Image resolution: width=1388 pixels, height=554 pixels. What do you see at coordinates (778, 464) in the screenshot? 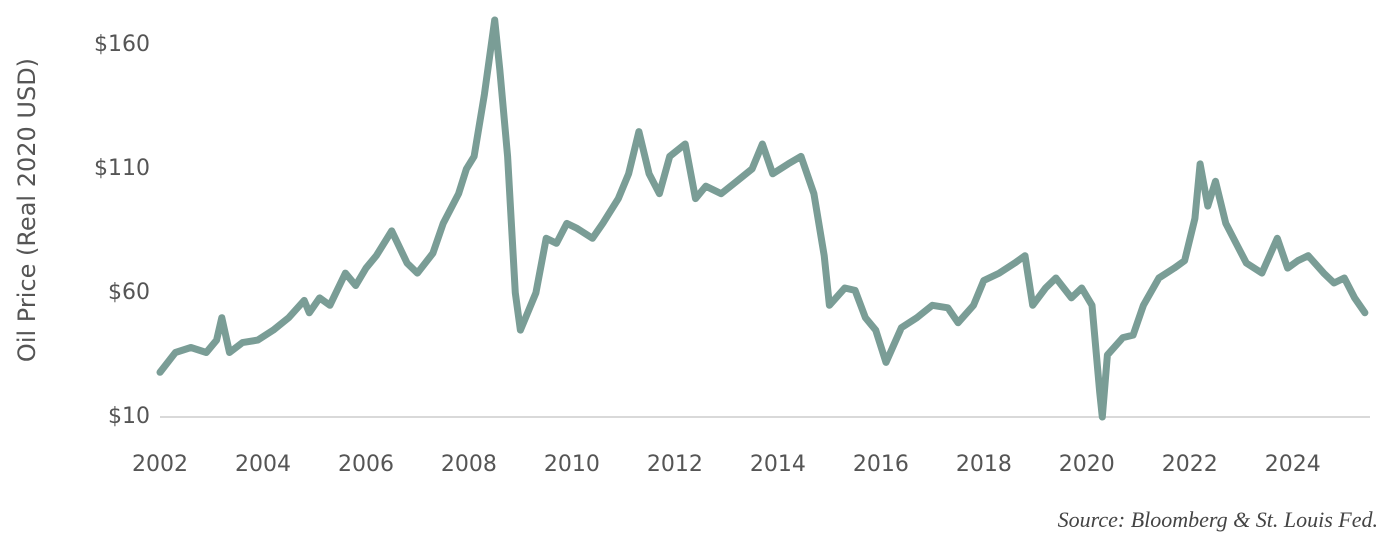
I see `x-tick-label: 2014` at bounding box center [778, 464].